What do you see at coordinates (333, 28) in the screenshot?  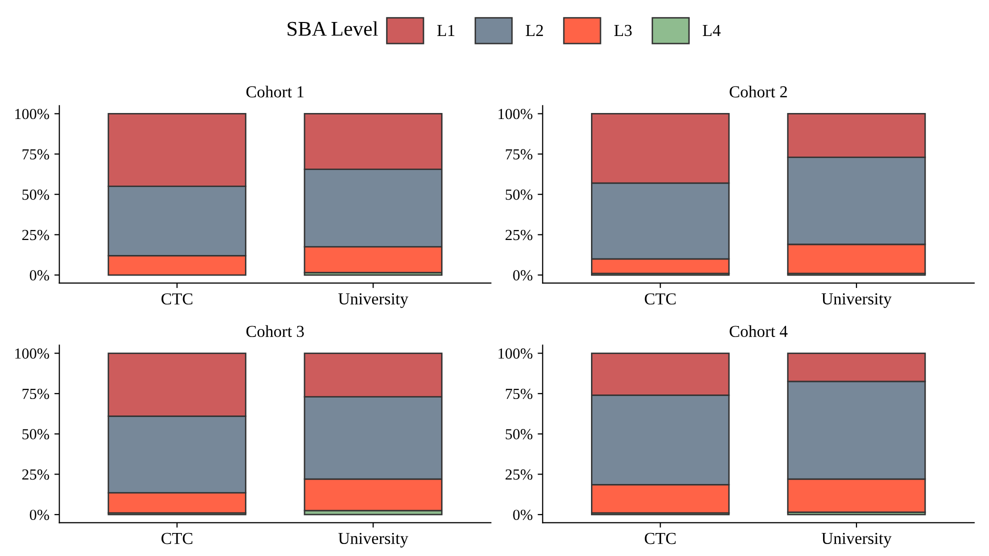 I see `legend-title: SBA Level` at bounding box center [333, 28].